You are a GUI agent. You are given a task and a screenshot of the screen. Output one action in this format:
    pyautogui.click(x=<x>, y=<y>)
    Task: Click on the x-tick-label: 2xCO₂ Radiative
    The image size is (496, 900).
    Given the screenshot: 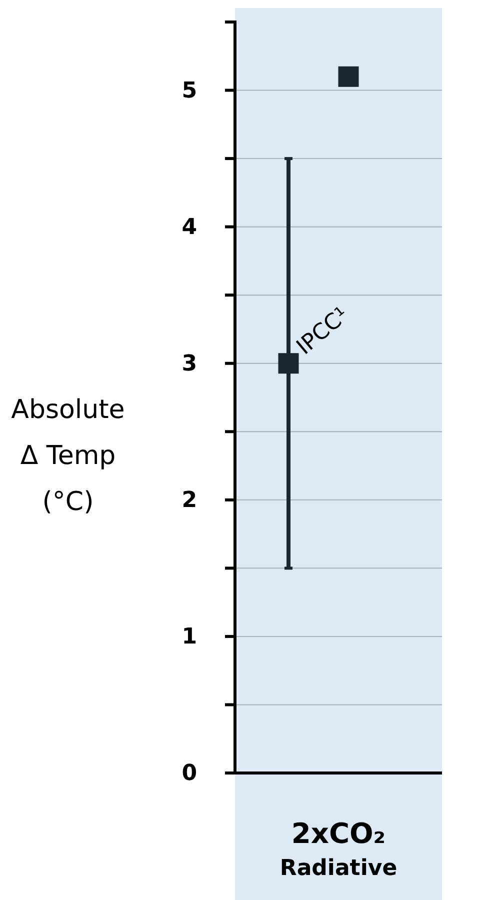 What is the action you would take?
    pyautogui.click(x=339, y=849)
    